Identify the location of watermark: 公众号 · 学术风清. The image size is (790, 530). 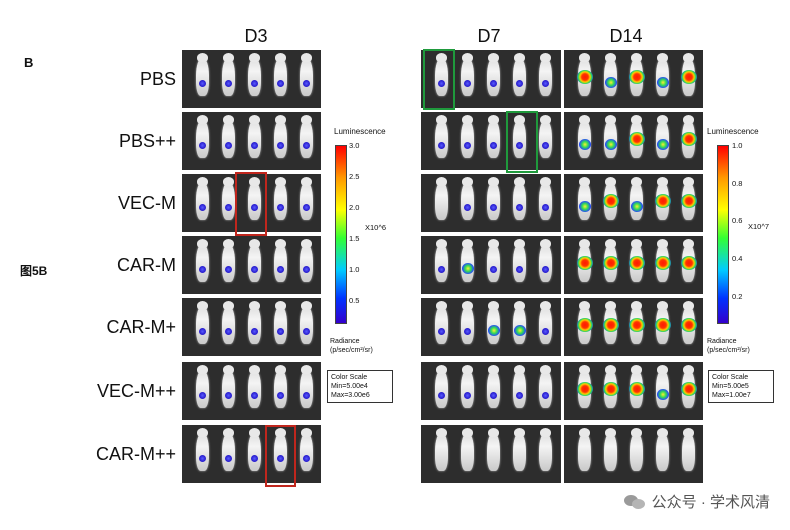
(696, 501).